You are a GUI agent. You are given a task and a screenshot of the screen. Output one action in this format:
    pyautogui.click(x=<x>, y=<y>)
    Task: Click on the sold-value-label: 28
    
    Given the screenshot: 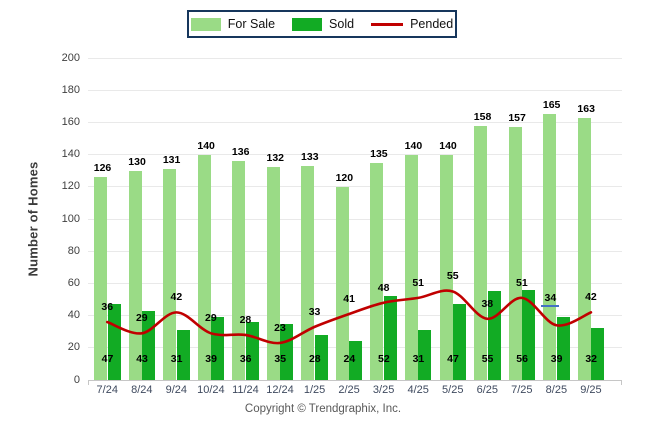 What is the action you would take?
    pyautogui.click(x=314, y=359)
    